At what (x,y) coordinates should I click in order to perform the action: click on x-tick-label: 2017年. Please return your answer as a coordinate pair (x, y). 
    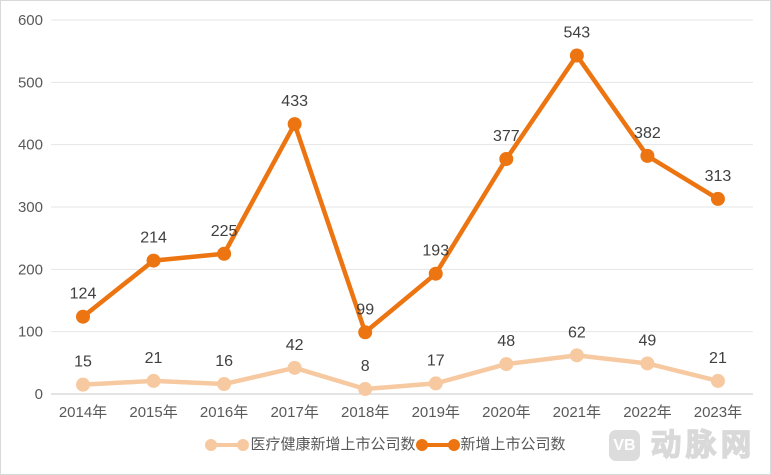
    Looking at the image, I should click on (294, 412).